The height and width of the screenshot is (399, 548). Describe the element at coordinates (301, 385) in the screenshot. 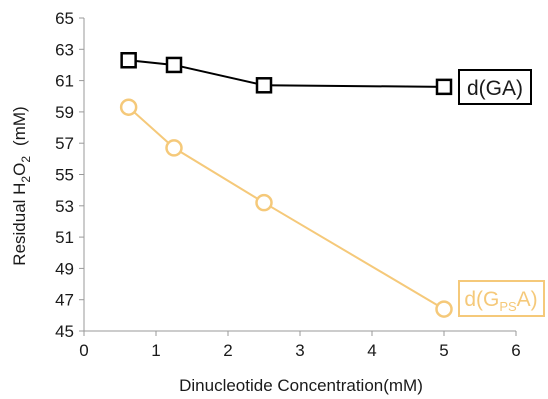

I see `x-axis-label: Dinucleotide Concentration(mM)` at that location.